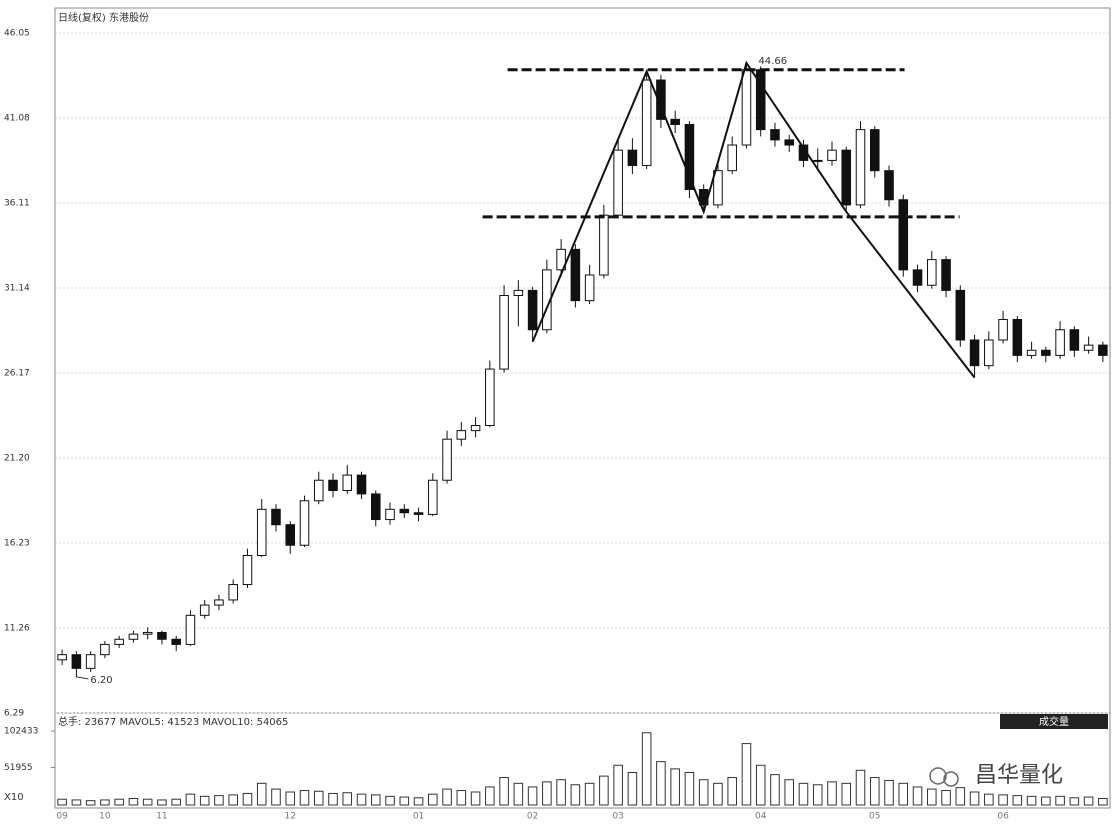 Image resolution: width=1116 pixels, height=828 pixels. What do you see at coordinates (103, 17) in the screenshot?
I see `chart-title: 日线(复权) 东港股份` at bounding box center [103, 17].